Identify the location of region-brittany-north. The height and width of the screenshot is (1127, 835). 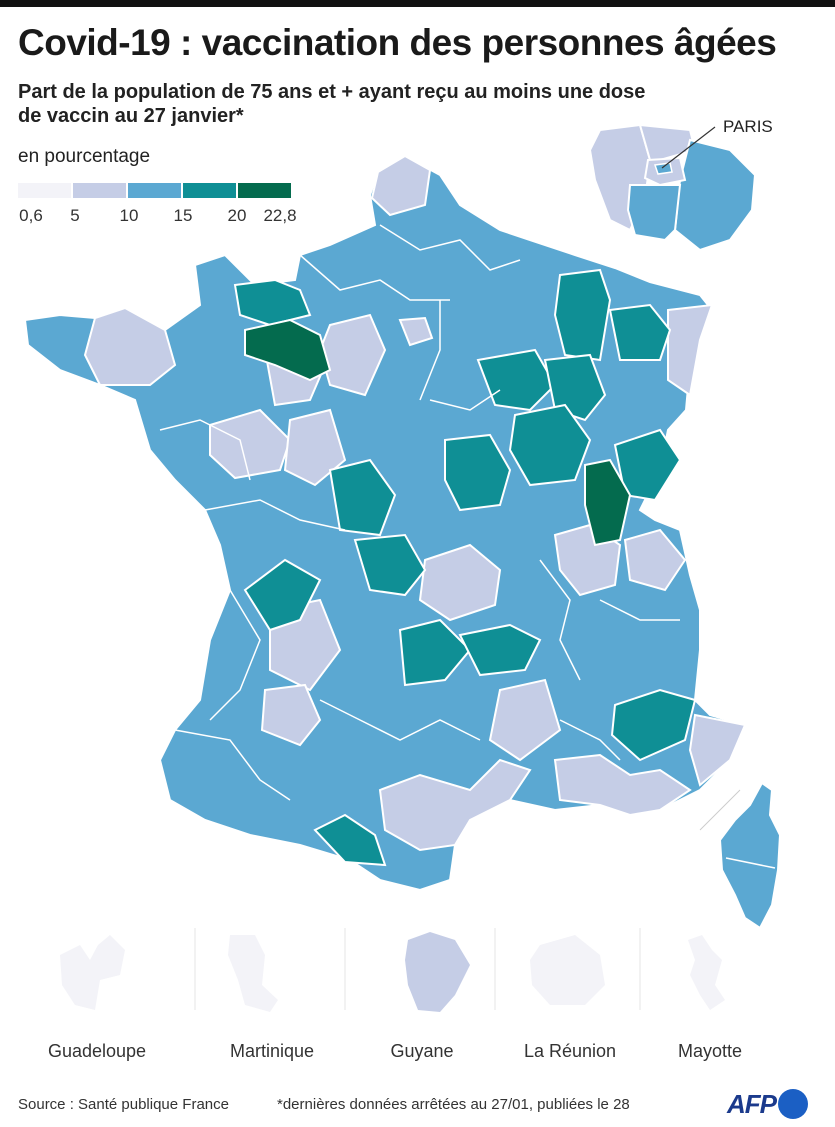
(130, 346).